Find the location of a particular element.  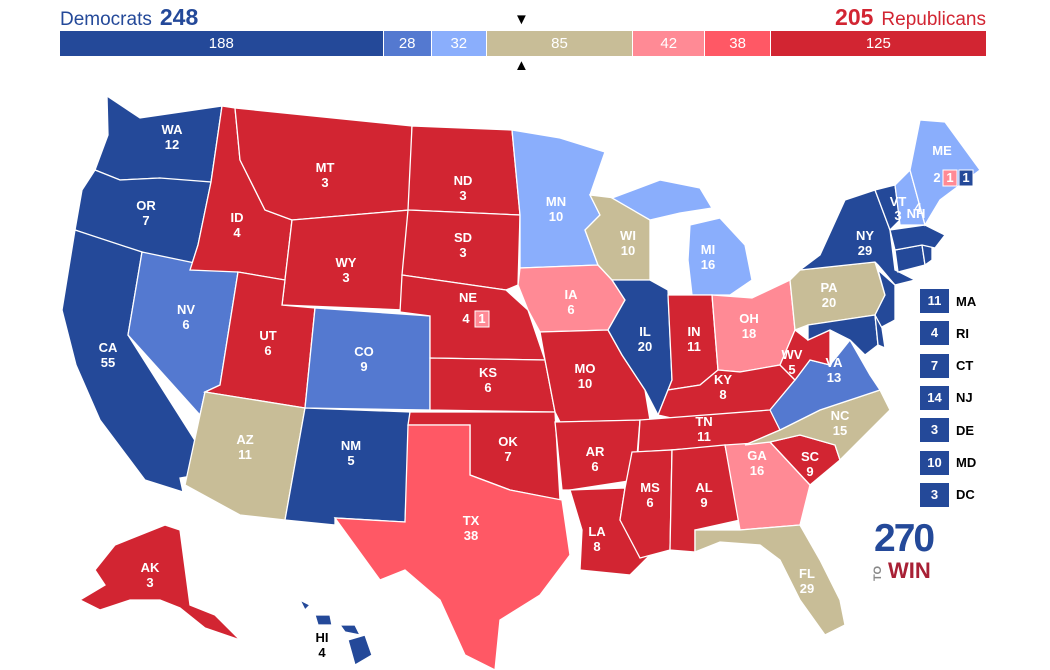

state-label-IN: IN is located at coordinates (694, 331).